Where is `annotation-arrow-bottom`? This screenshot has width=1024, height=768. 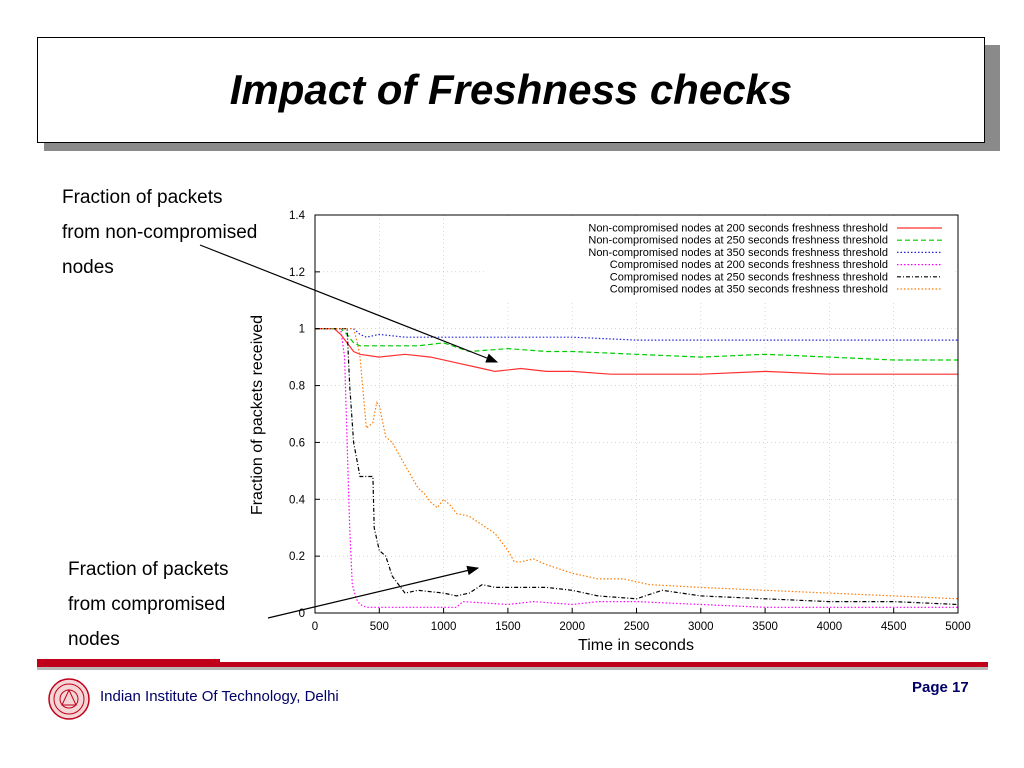 annotation-arrow-bottom is located at coordinates (373, 592).